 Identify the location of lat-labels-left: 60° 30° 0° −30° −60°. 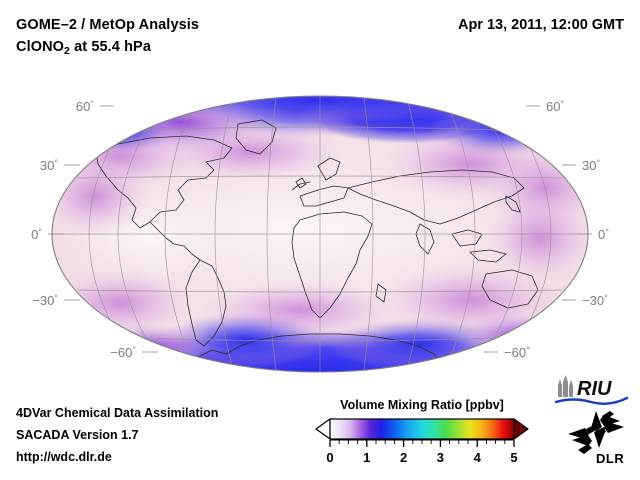
(94, 229).